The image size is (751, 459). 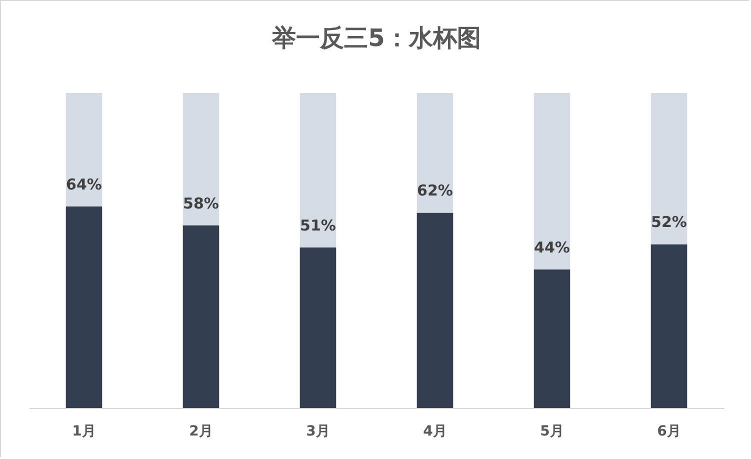 I want to click on x-tick-label: 5月, so click(x=552, y=432).